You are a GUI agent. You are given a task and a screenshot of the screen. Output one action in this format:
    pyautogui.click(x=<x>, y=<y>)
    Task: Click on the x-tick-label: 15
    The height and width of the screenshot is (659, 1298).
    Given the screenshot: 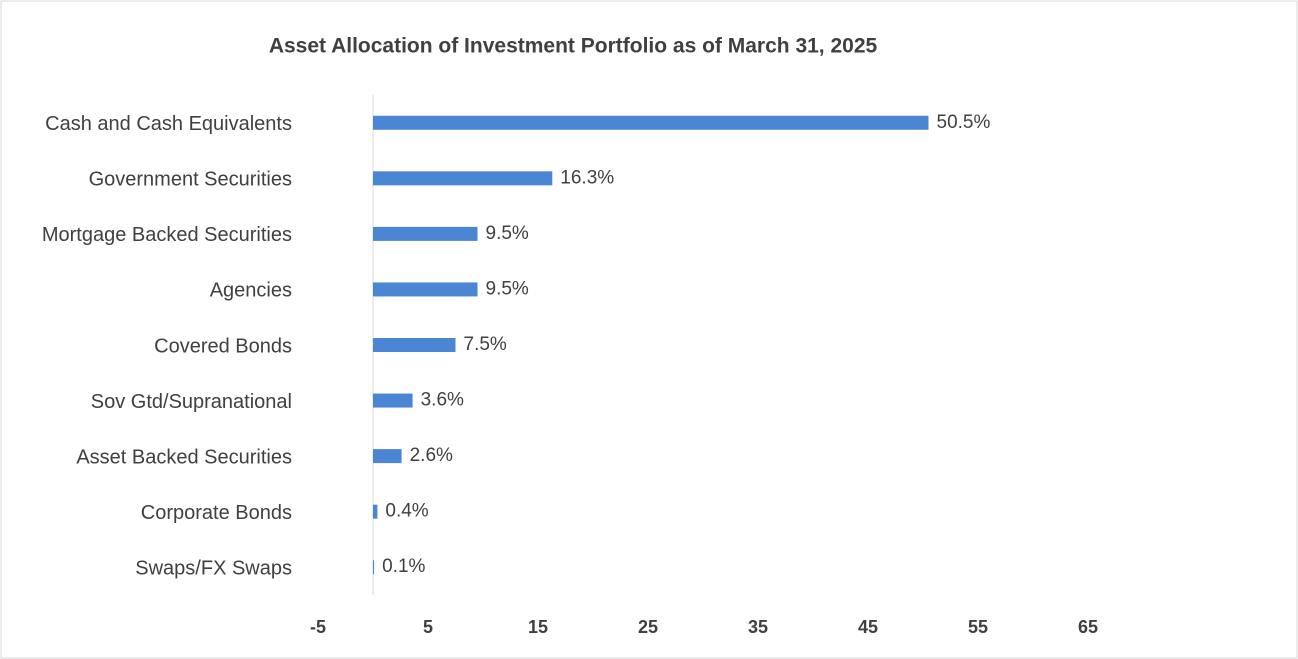 What is the action you would take?
    pyautogui.click(x=538, y=627)
    